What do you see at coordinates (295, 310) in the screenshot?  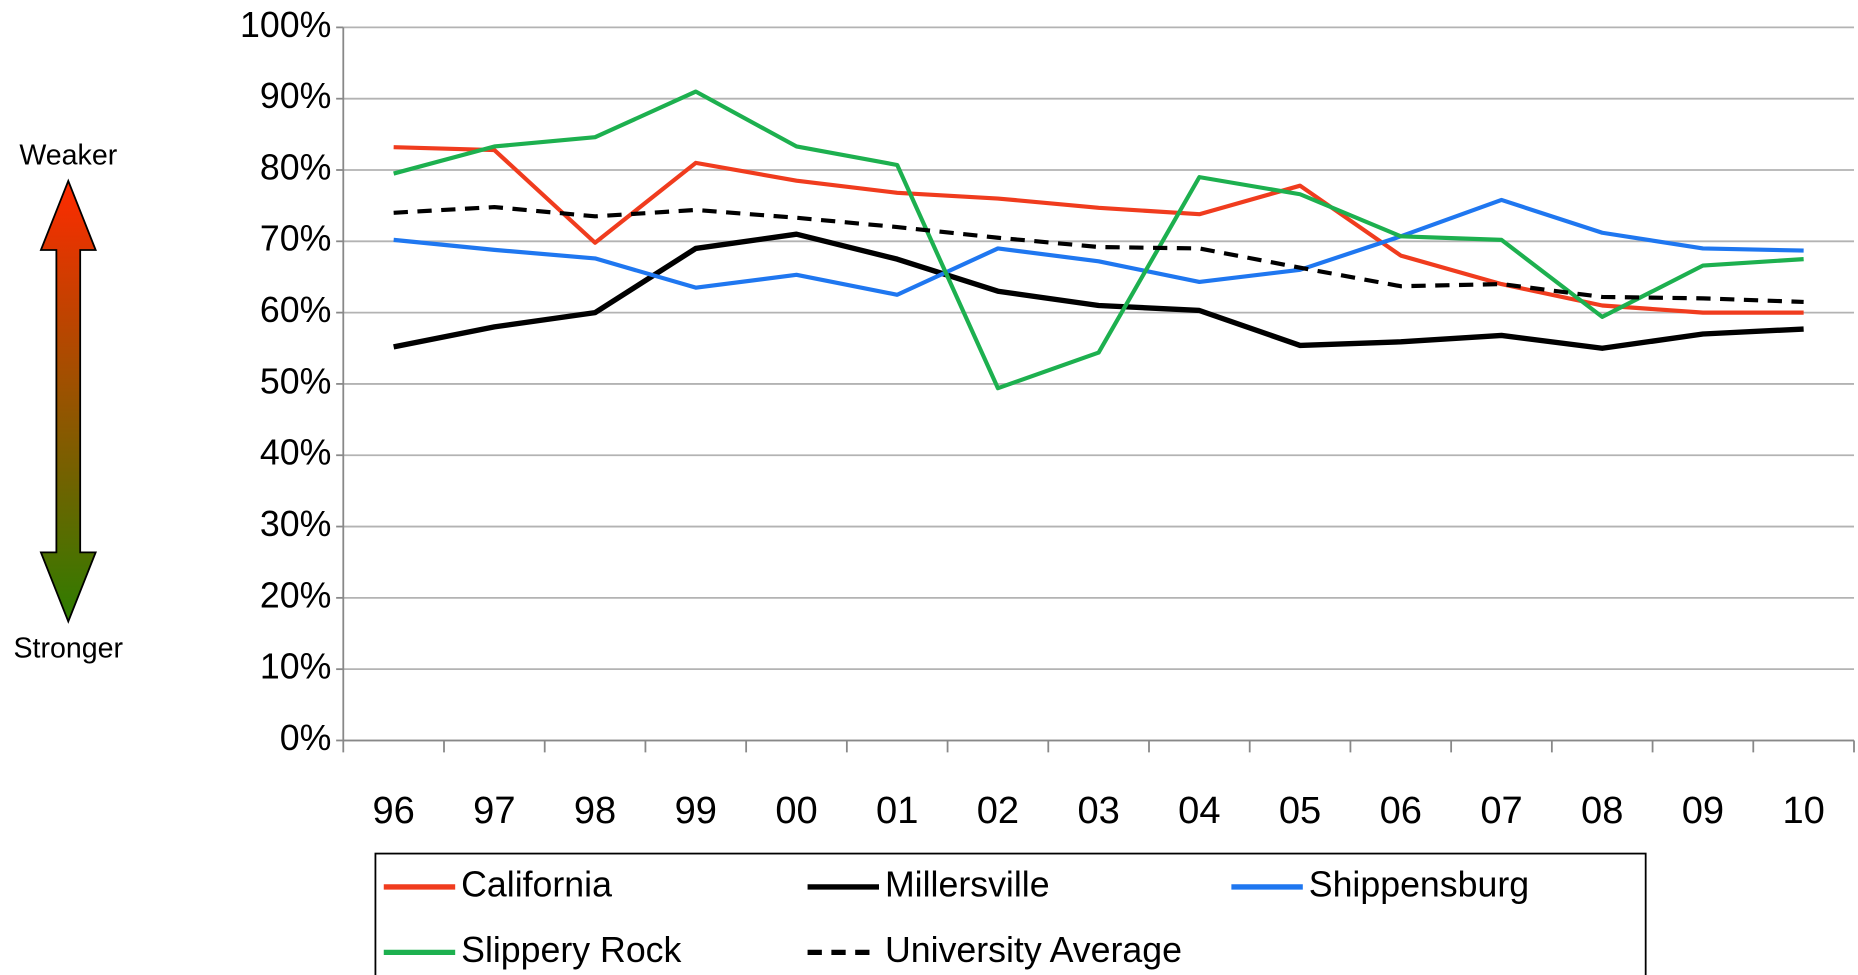 I see `y-tick-label: 60%` at bounding box center [295, 310].